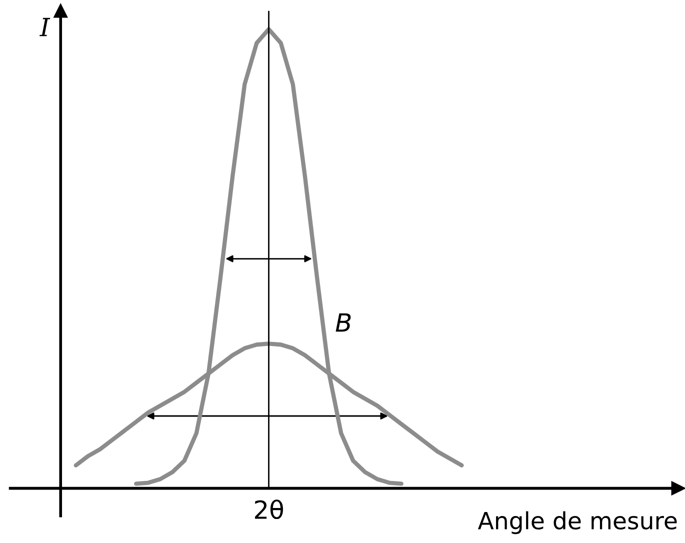 The image size is (685, 543). What do you see at coordinates (577, 522) in the screenshot?
I see `x-axis-title: Angle de mesure` at bounding box center [577, 522].